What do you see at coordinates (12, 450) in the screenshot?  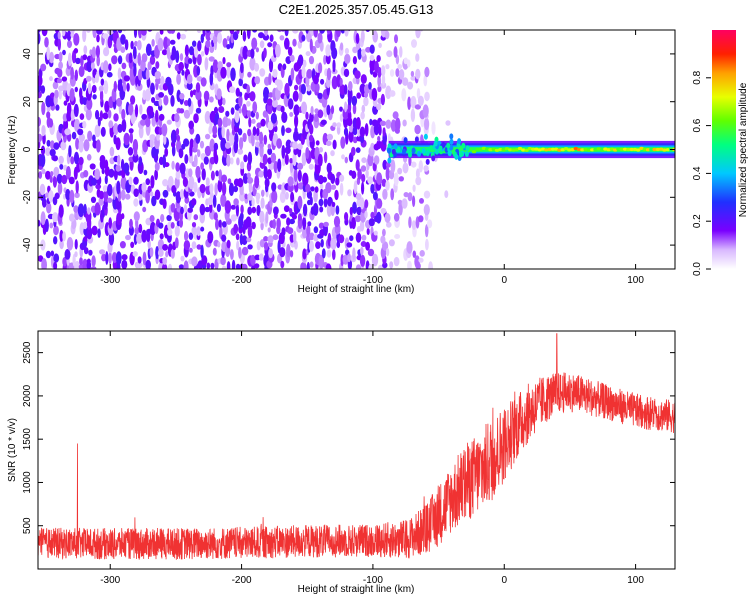 I see `snr-y-label: SNR (10 * v/v)` at bounding box center [12, 450].